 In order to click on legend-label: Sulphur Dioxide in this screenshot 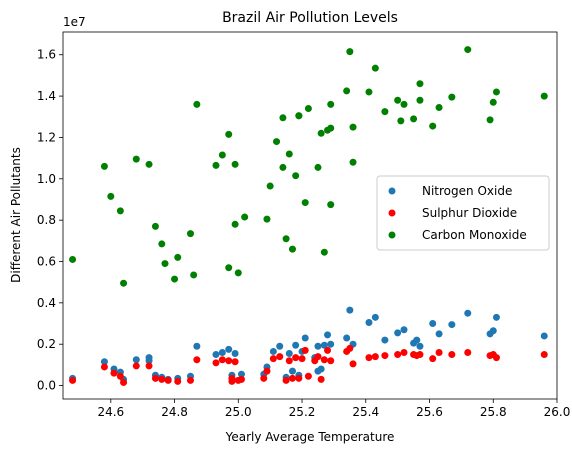, I will do `click(469, 213)`.